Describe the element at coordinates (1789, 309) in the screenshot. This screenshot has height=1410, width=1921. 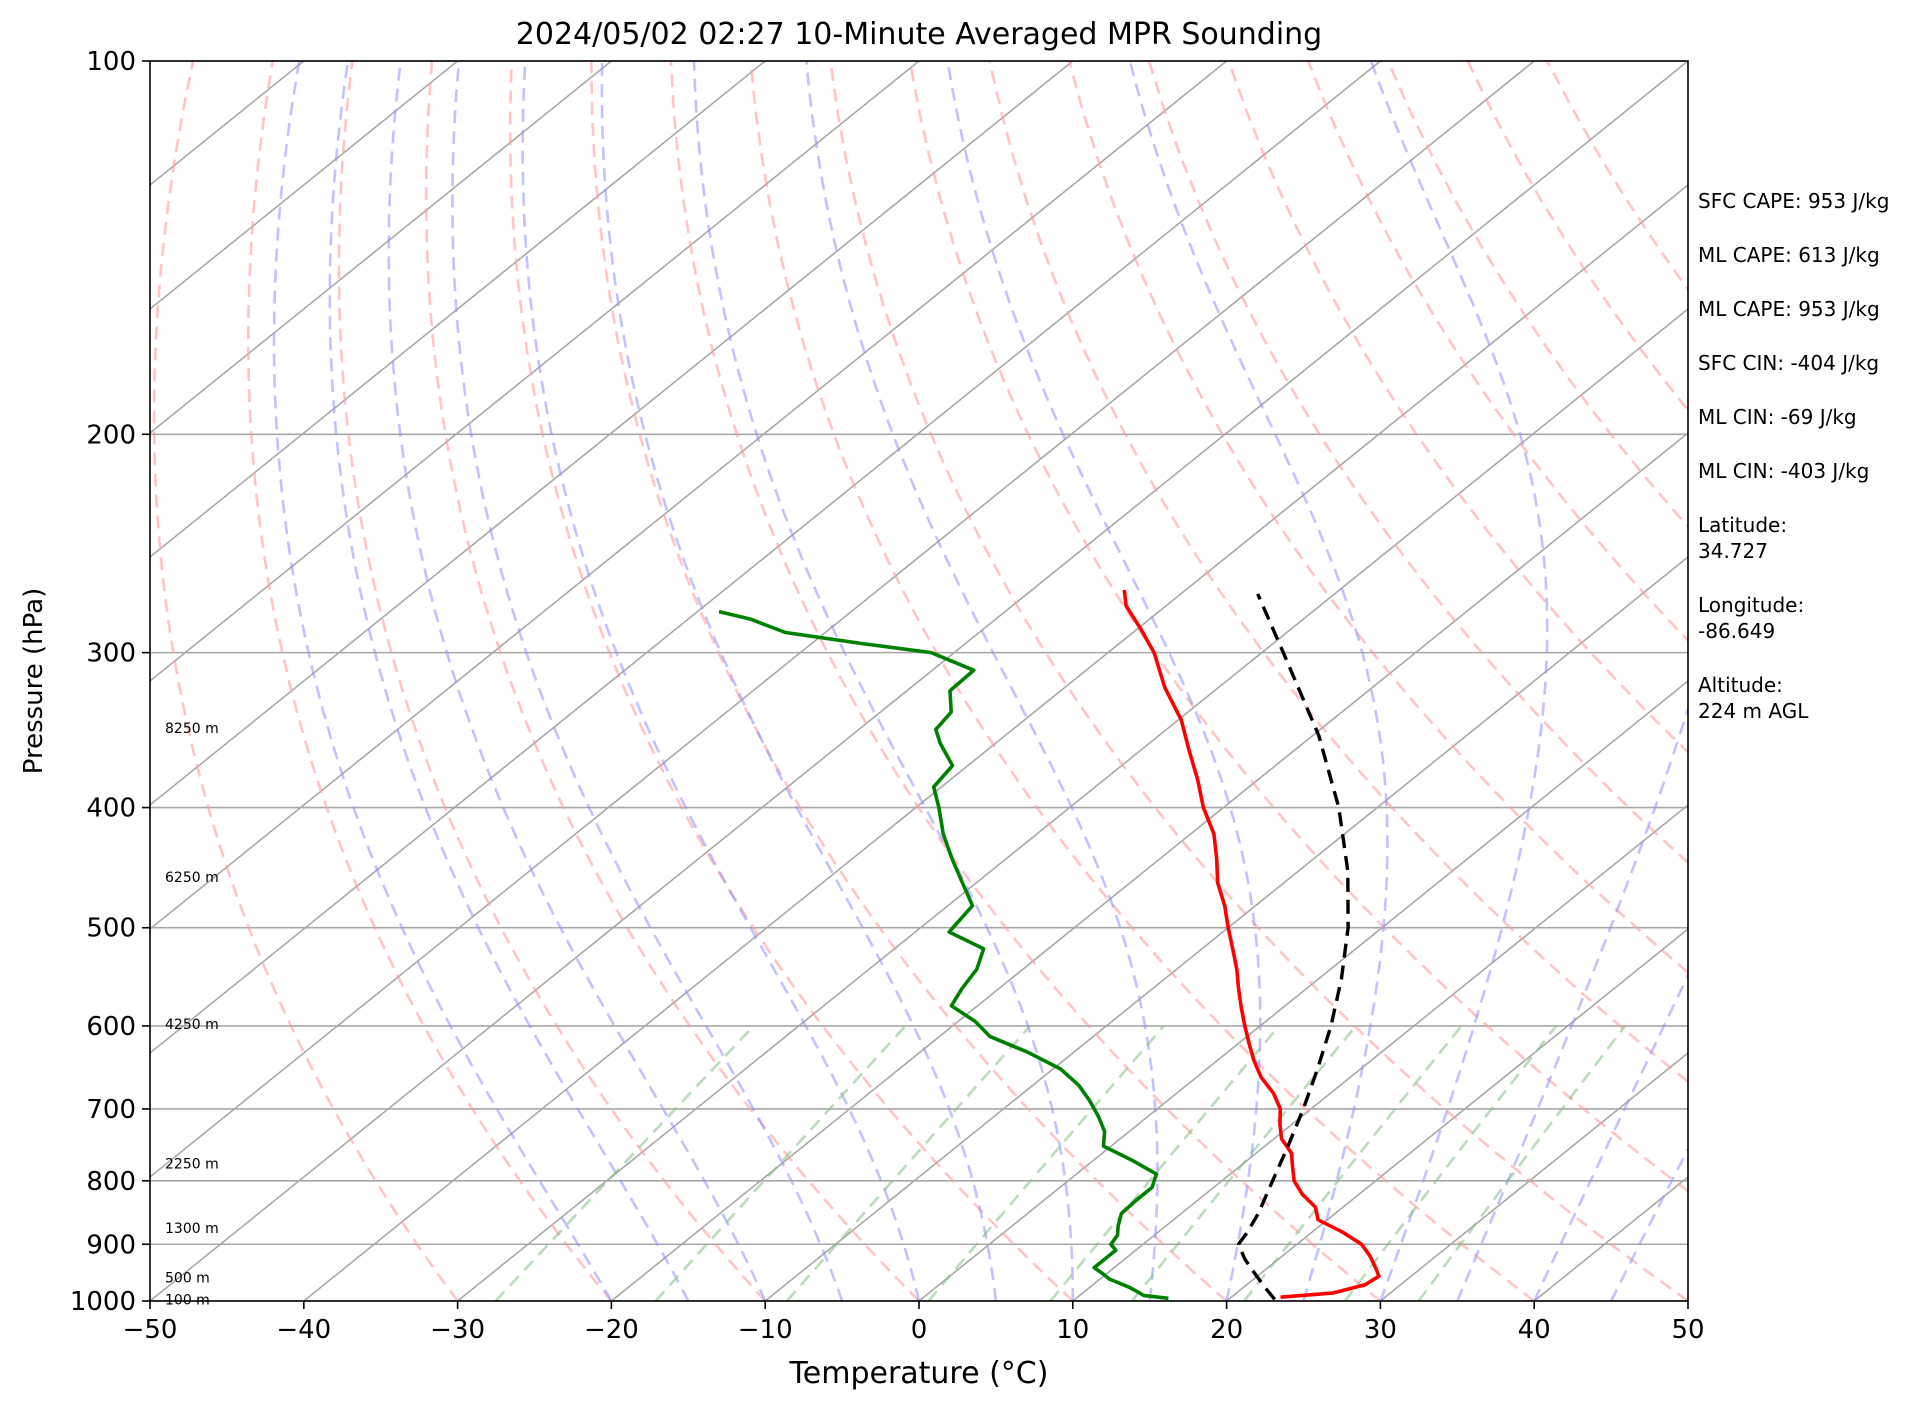
I see `ml-cape-text-2: ML CAPE: 953 J/kg` at that location.